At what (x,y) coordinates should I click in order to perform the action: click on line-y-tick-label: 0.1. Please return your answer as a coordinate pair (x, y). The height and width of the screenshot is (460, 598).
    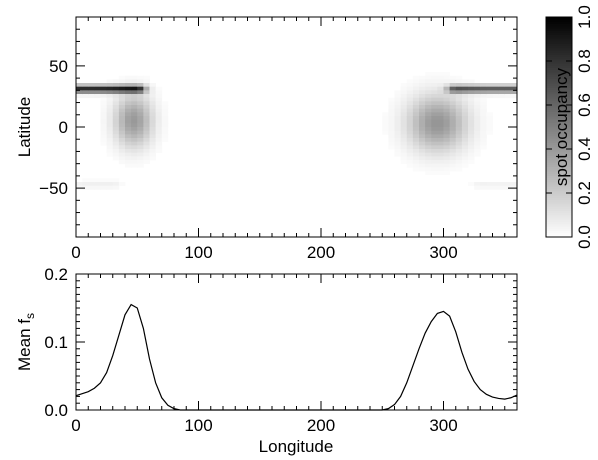
    Looking at the image, I should click on (56, 342).